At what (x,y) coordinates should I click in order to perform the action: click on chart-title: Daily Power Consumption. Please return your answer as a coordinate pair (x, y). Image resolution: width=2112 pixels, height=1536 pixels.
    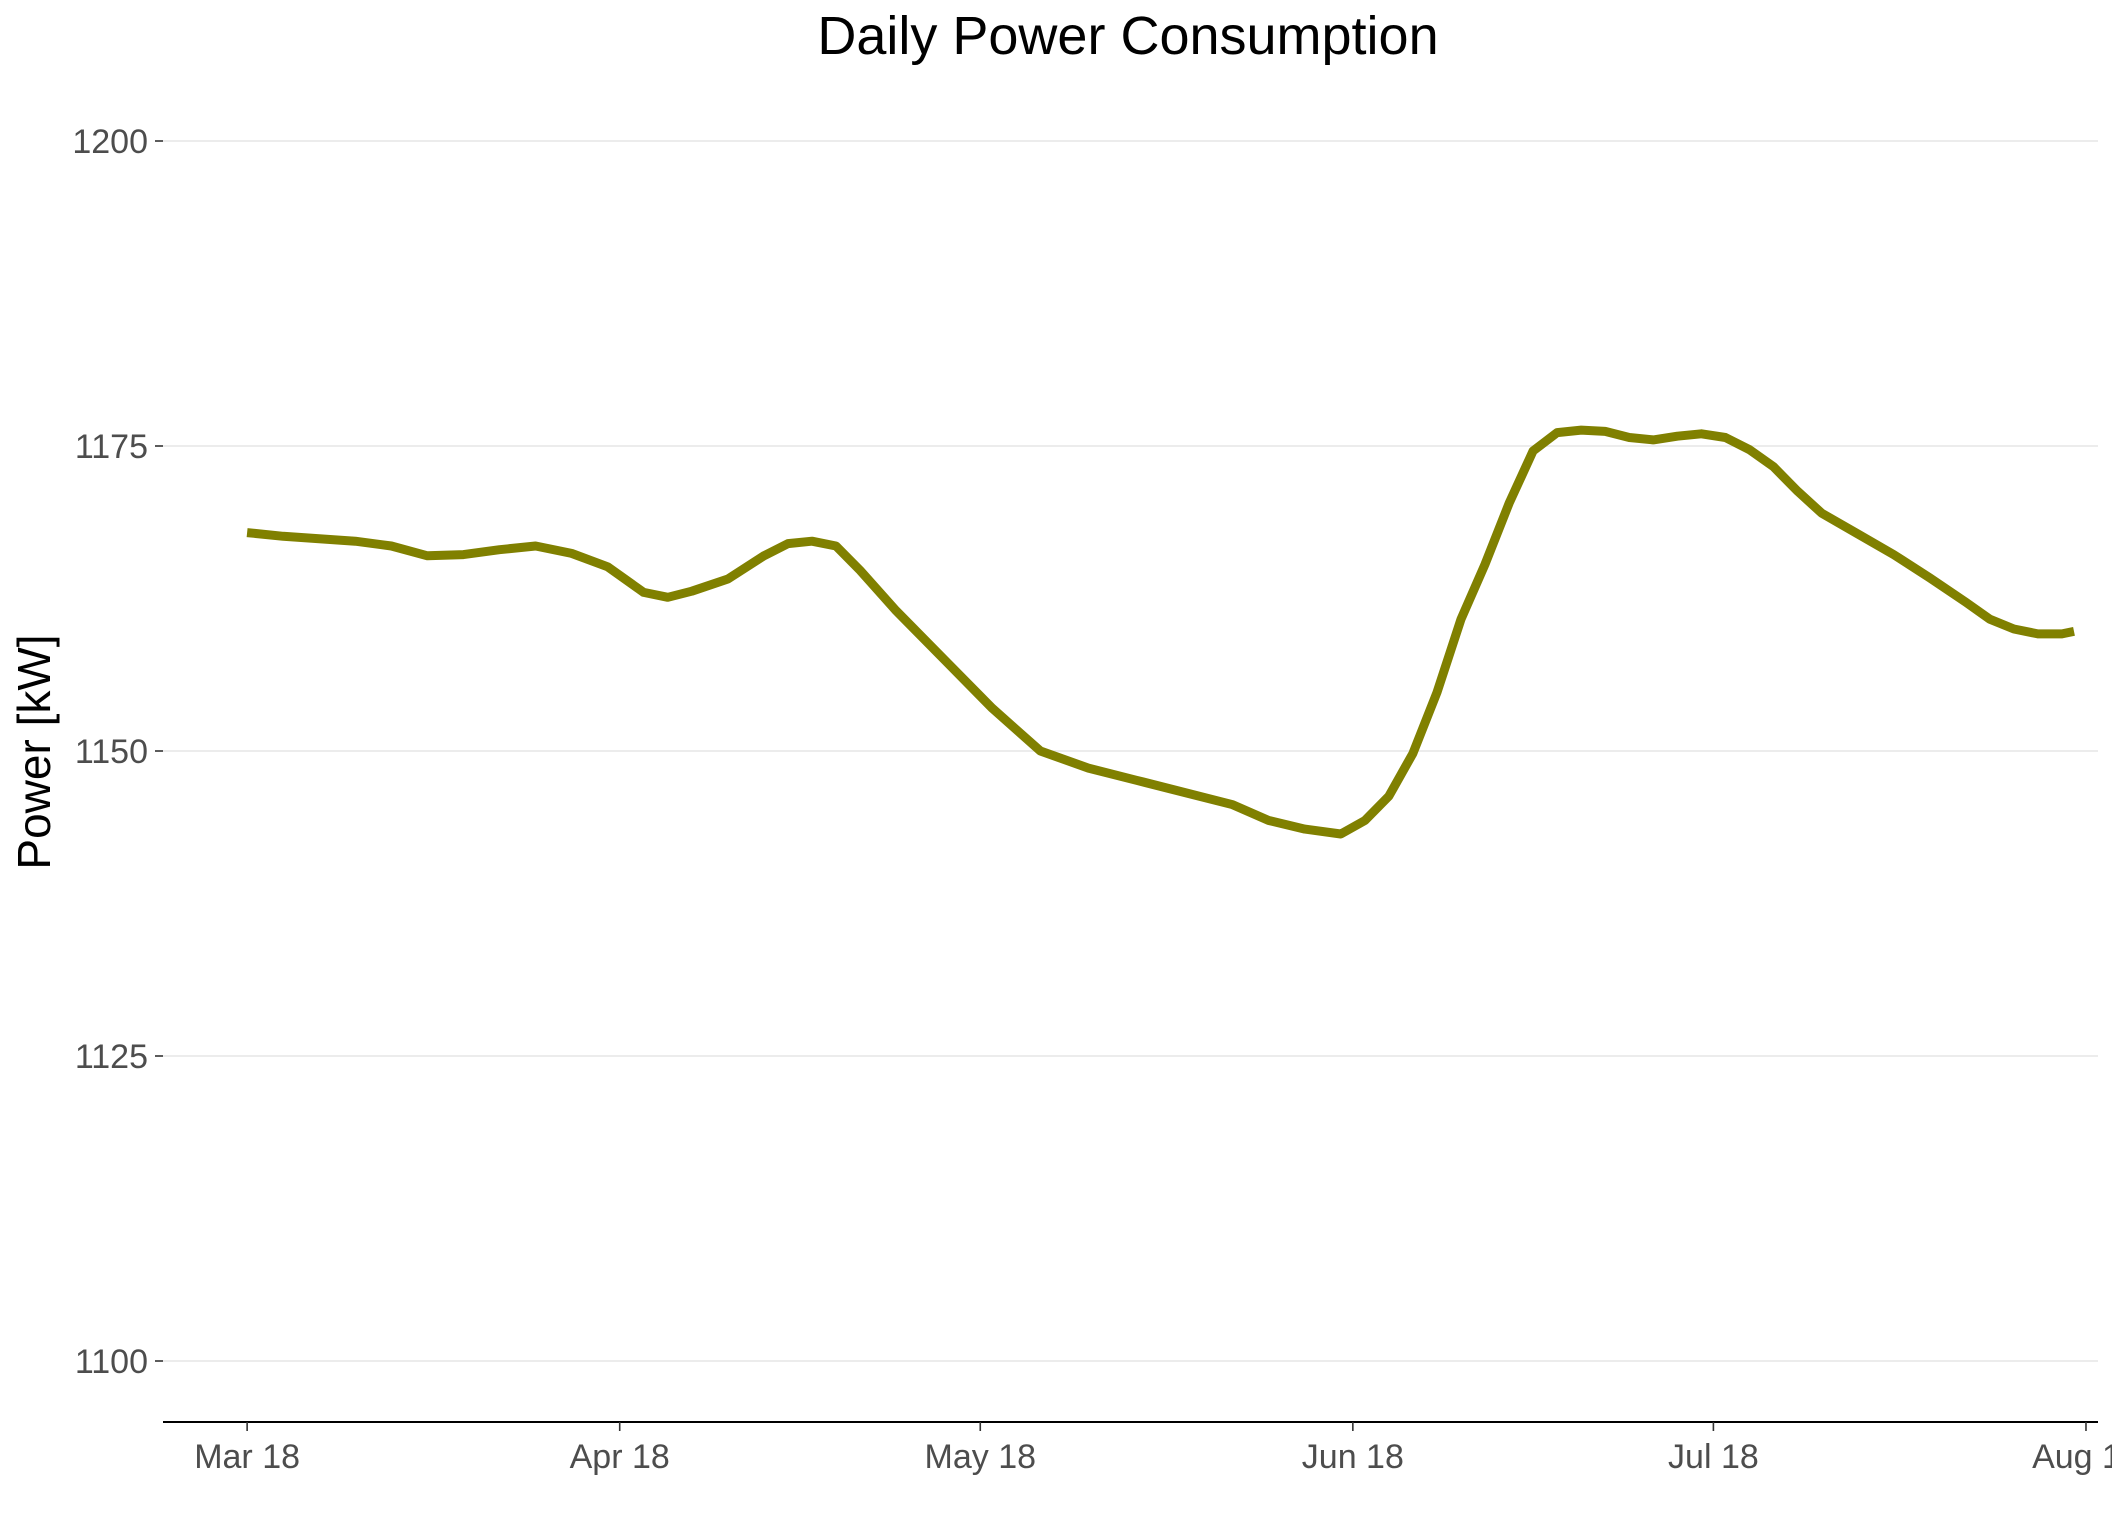
    Looking at the image, I should click on (1127, 36).